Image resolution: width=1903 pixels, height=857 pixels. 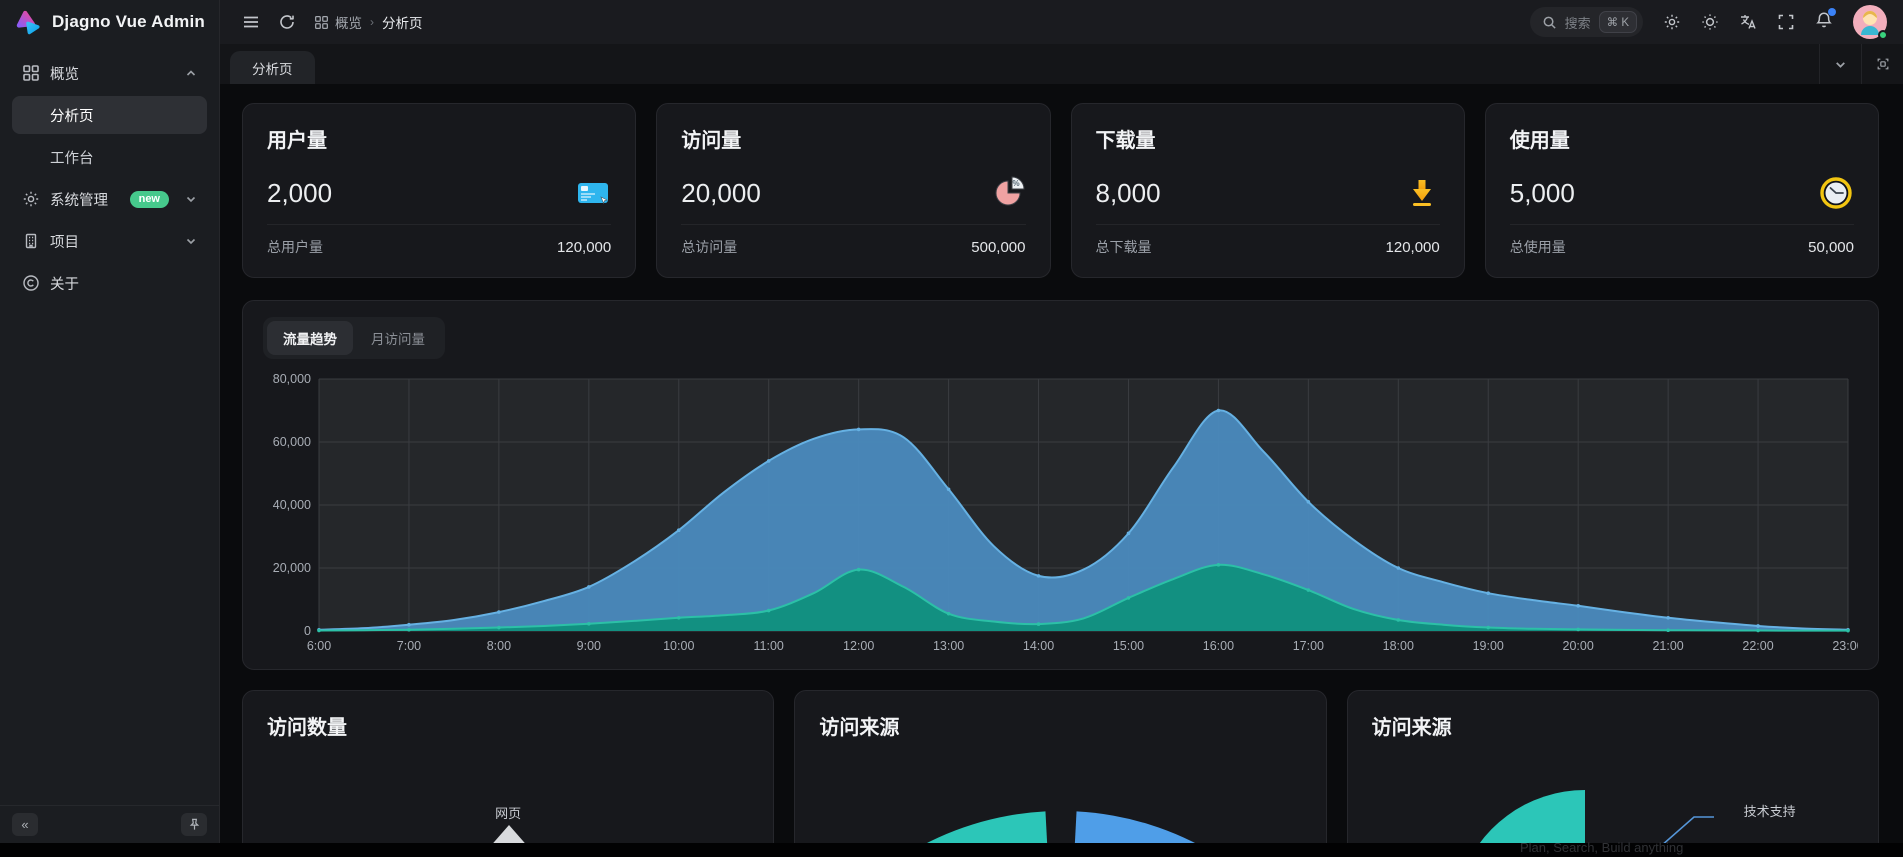 What do you see at coordinates (1613, 805) in the screenshot?
I see `pie-chart-fragment: 技术支持` at bounding box center [1613, 805].